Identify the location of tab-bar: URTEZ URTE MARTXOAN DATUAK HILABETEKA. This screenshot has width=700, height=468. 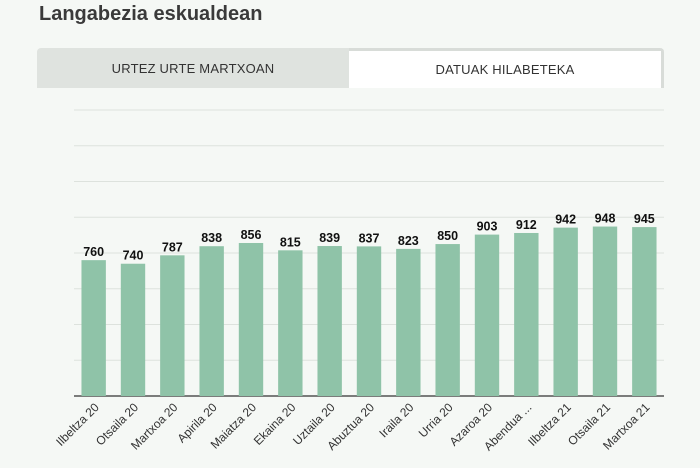
(350, 68).